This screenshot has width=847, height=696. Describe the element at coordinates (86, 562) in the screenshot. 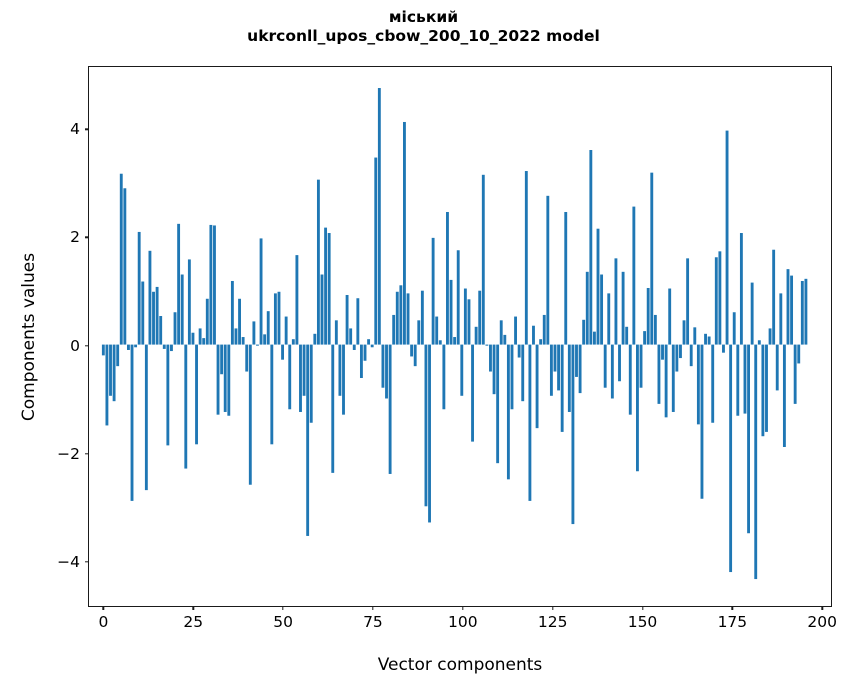

I see `y-tick-mark` at that location.